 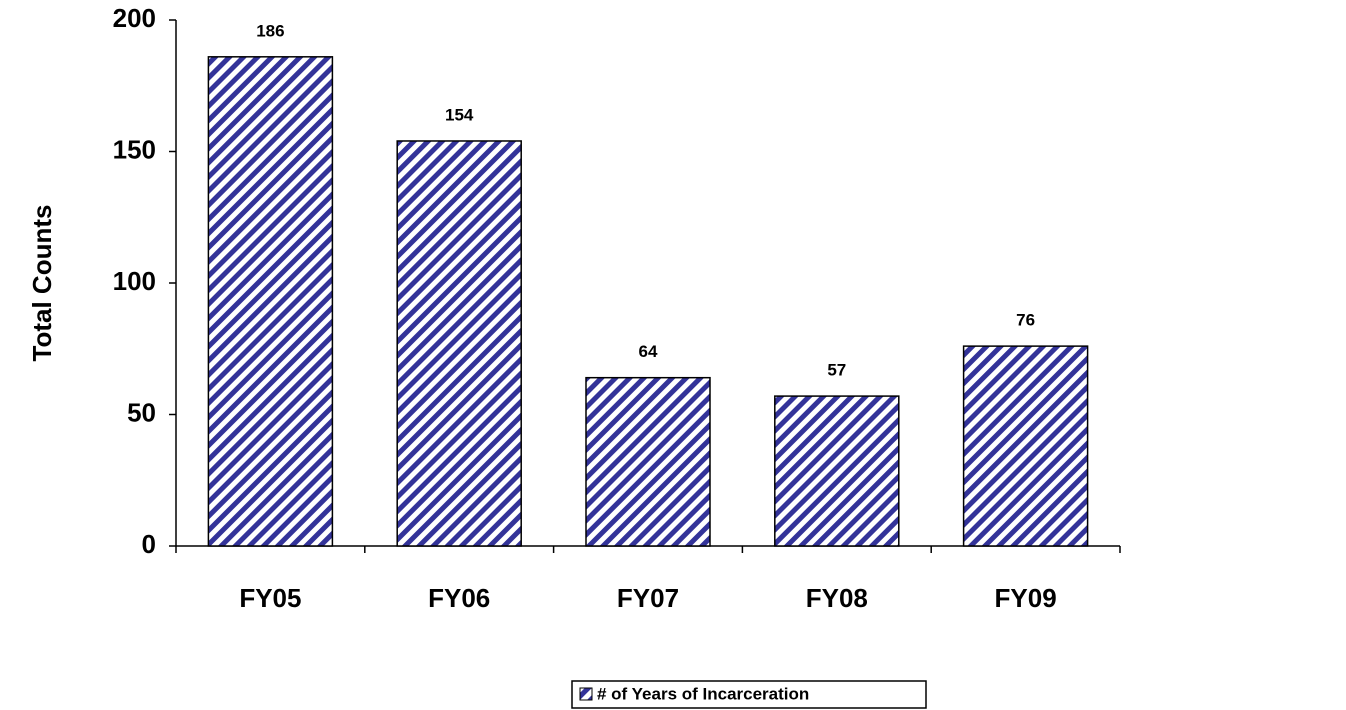 I want to click on y-tick-label: 100, so click(x=134, y=281).